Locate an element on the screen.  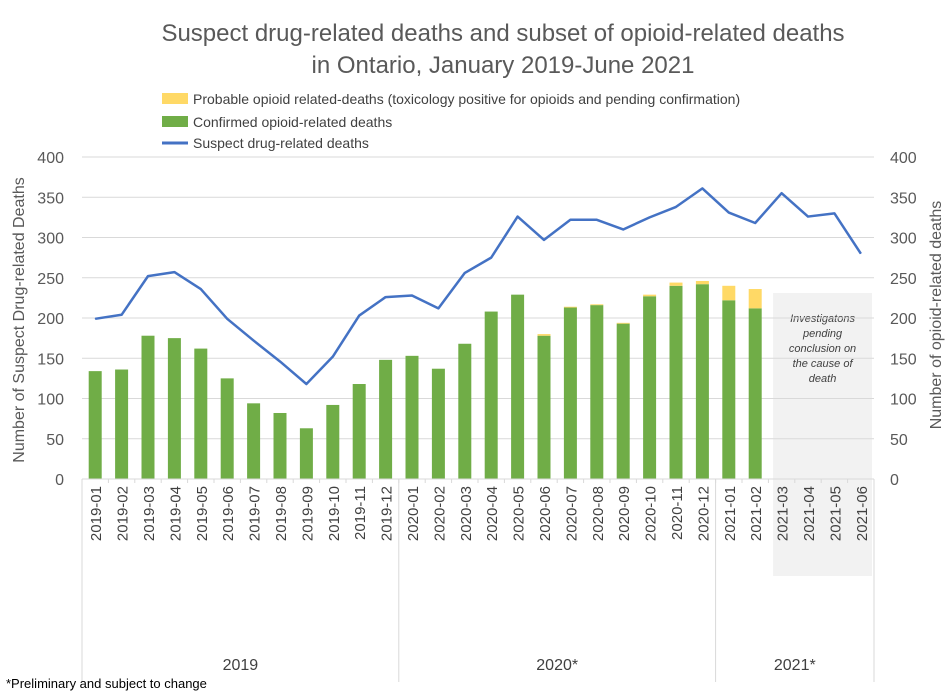
x-tick-label: 2019-03 is located at coordinates (149, 513).